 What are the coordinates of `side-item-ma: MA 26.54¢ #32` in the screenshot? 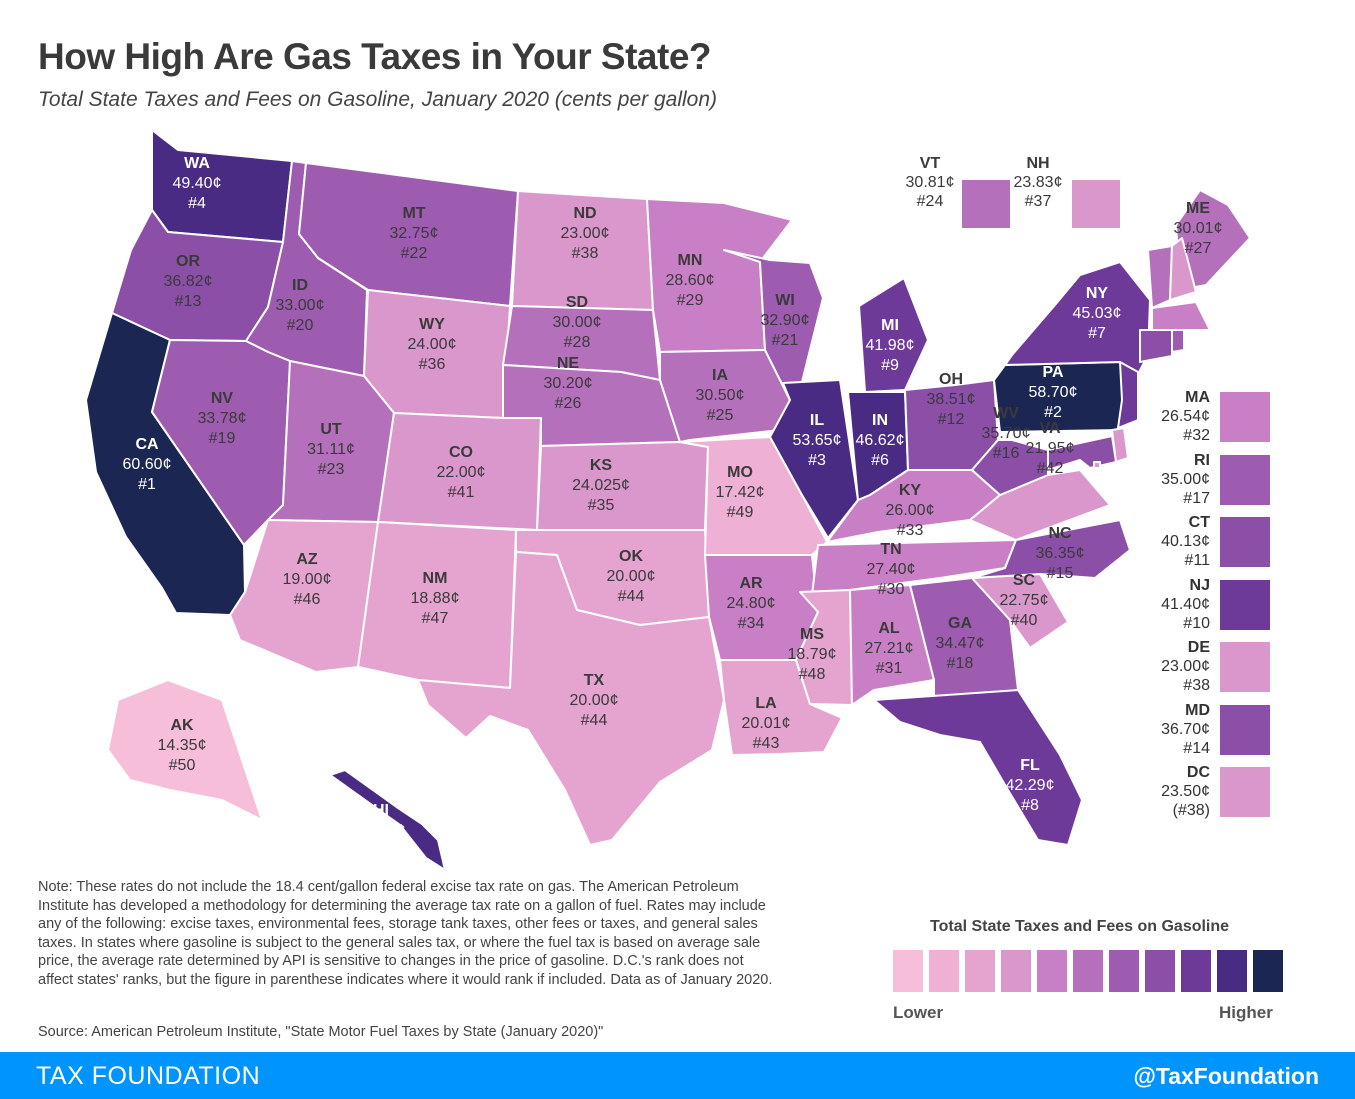 It's located at (1200, 419).